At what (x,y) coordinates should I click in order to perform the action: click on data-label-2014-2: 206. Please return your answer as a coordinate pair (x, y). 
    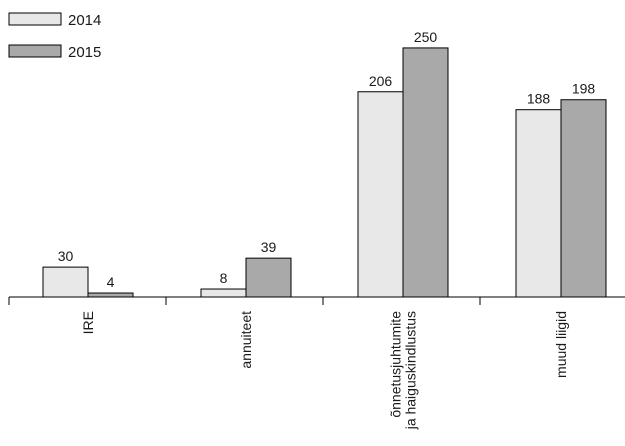
    Looking at the image, I should click on (381, 81).